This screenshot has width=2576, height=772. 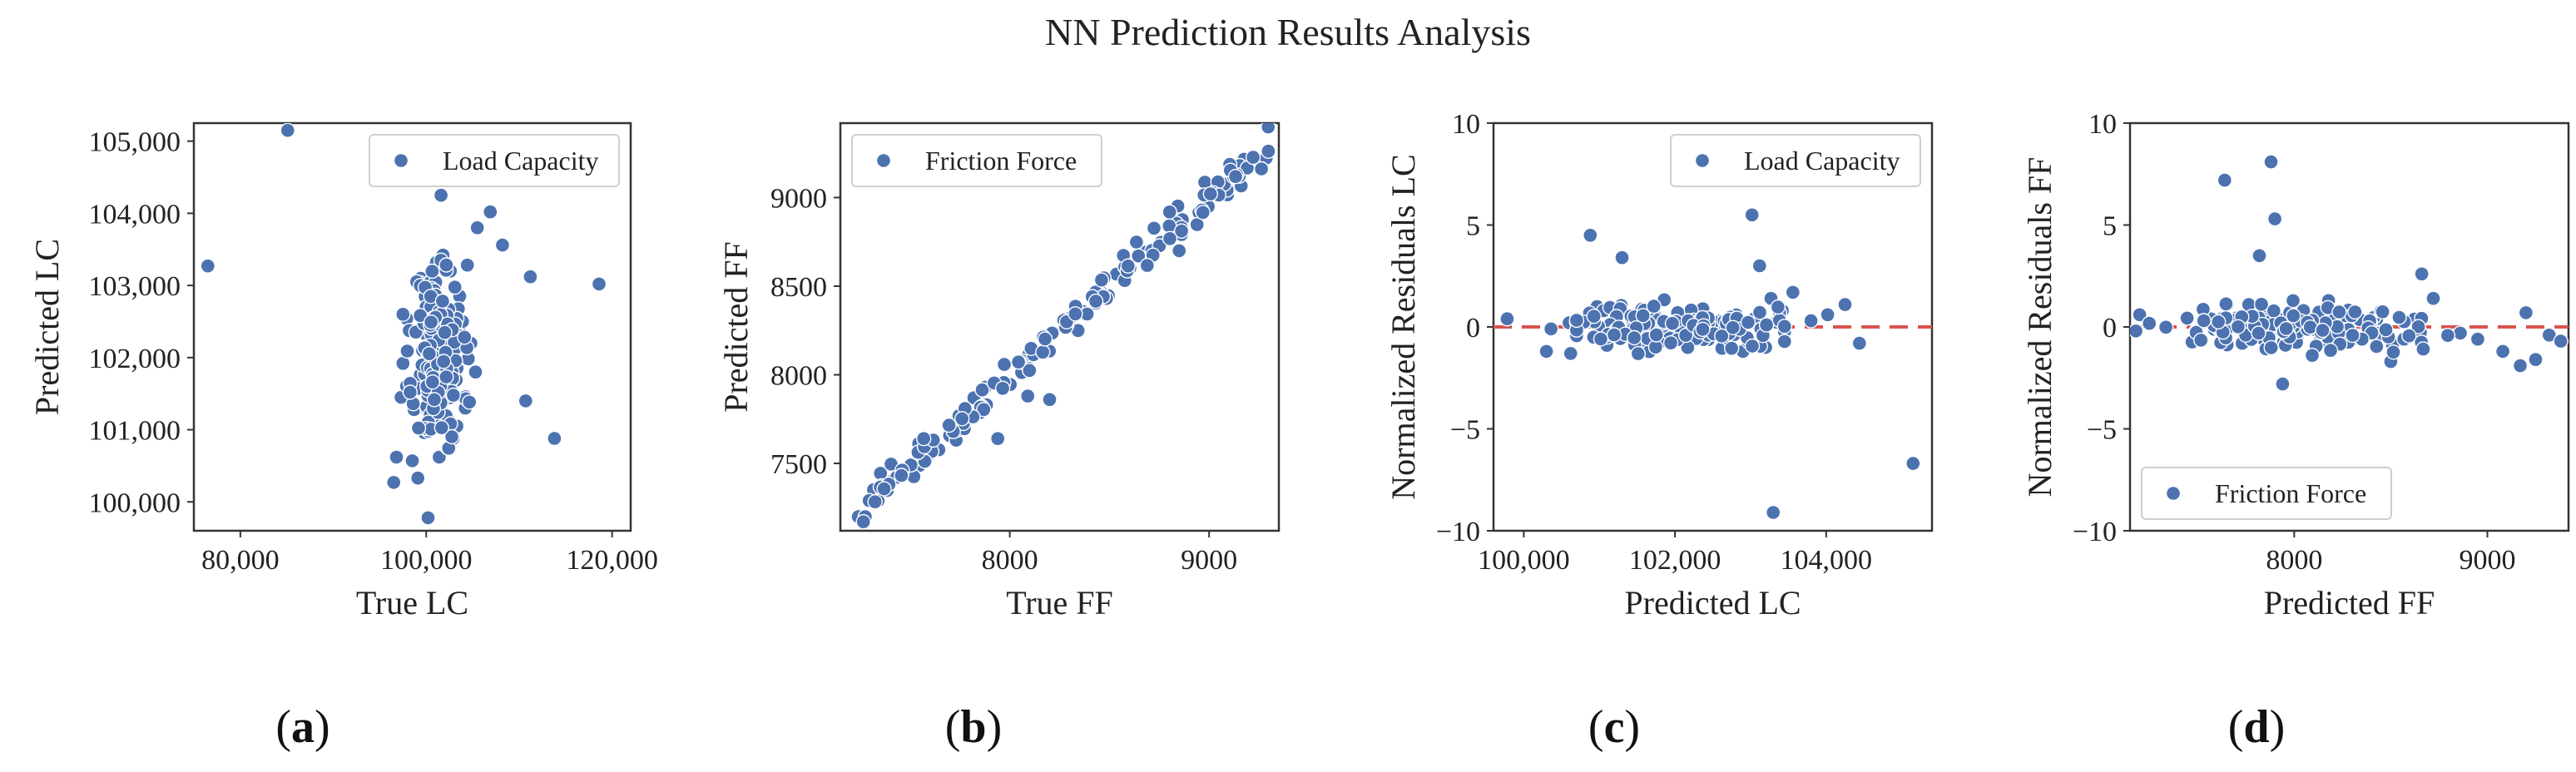 What do you see at coordinates (302, 727) in the screenshot?
I see `panel-label: (a)` at bounding box center [302, 727].